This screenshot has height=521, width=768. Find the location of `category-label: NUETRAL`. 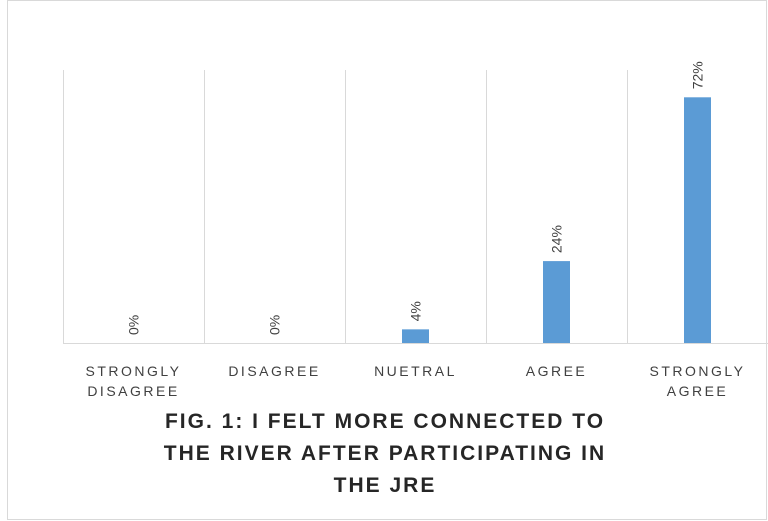

category-label: NUETRAL is located at coordinates (415, 371).